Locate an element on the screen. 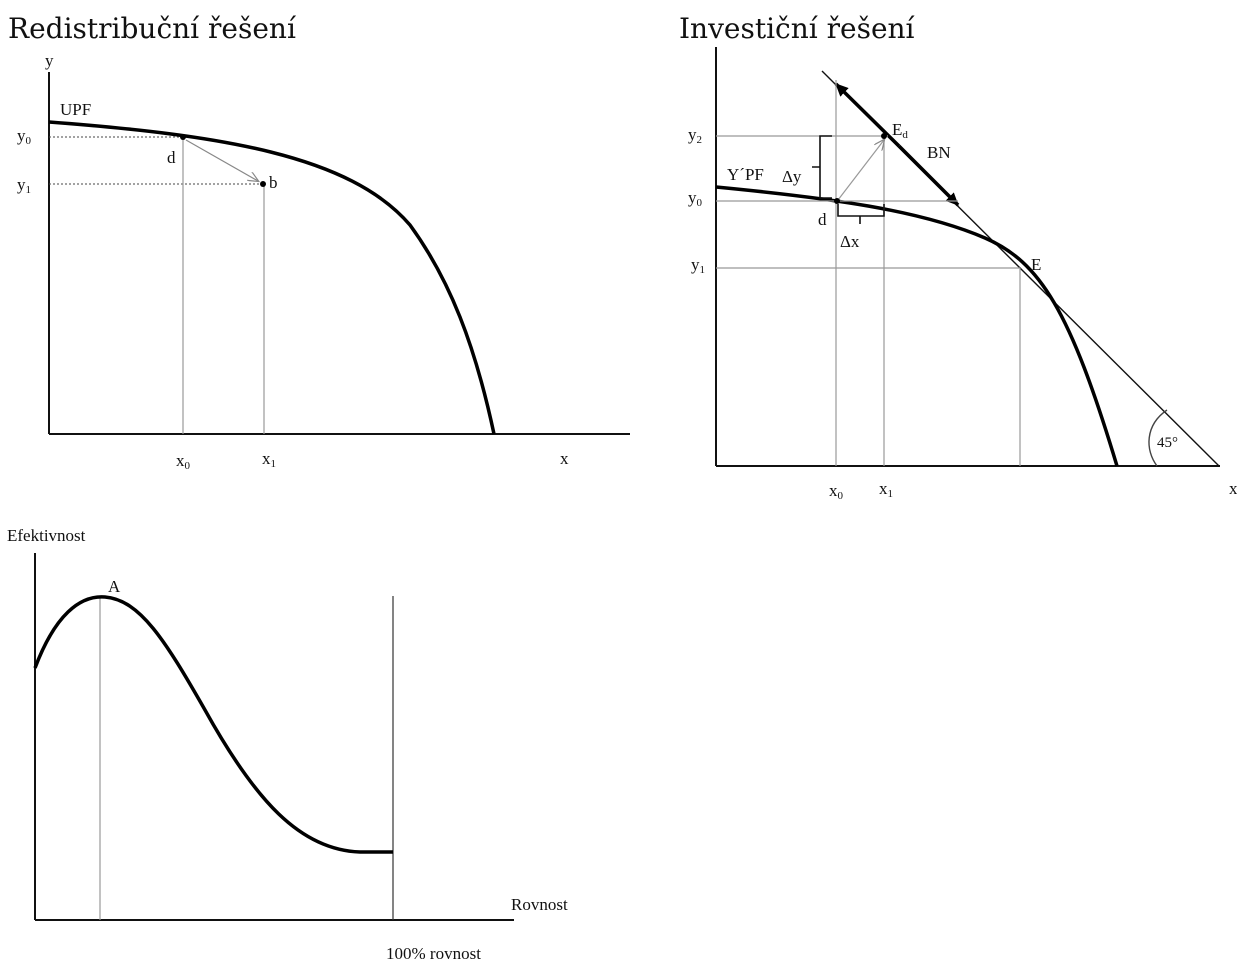  x0-tick-label: x0 is located at coordinates (183, 461).